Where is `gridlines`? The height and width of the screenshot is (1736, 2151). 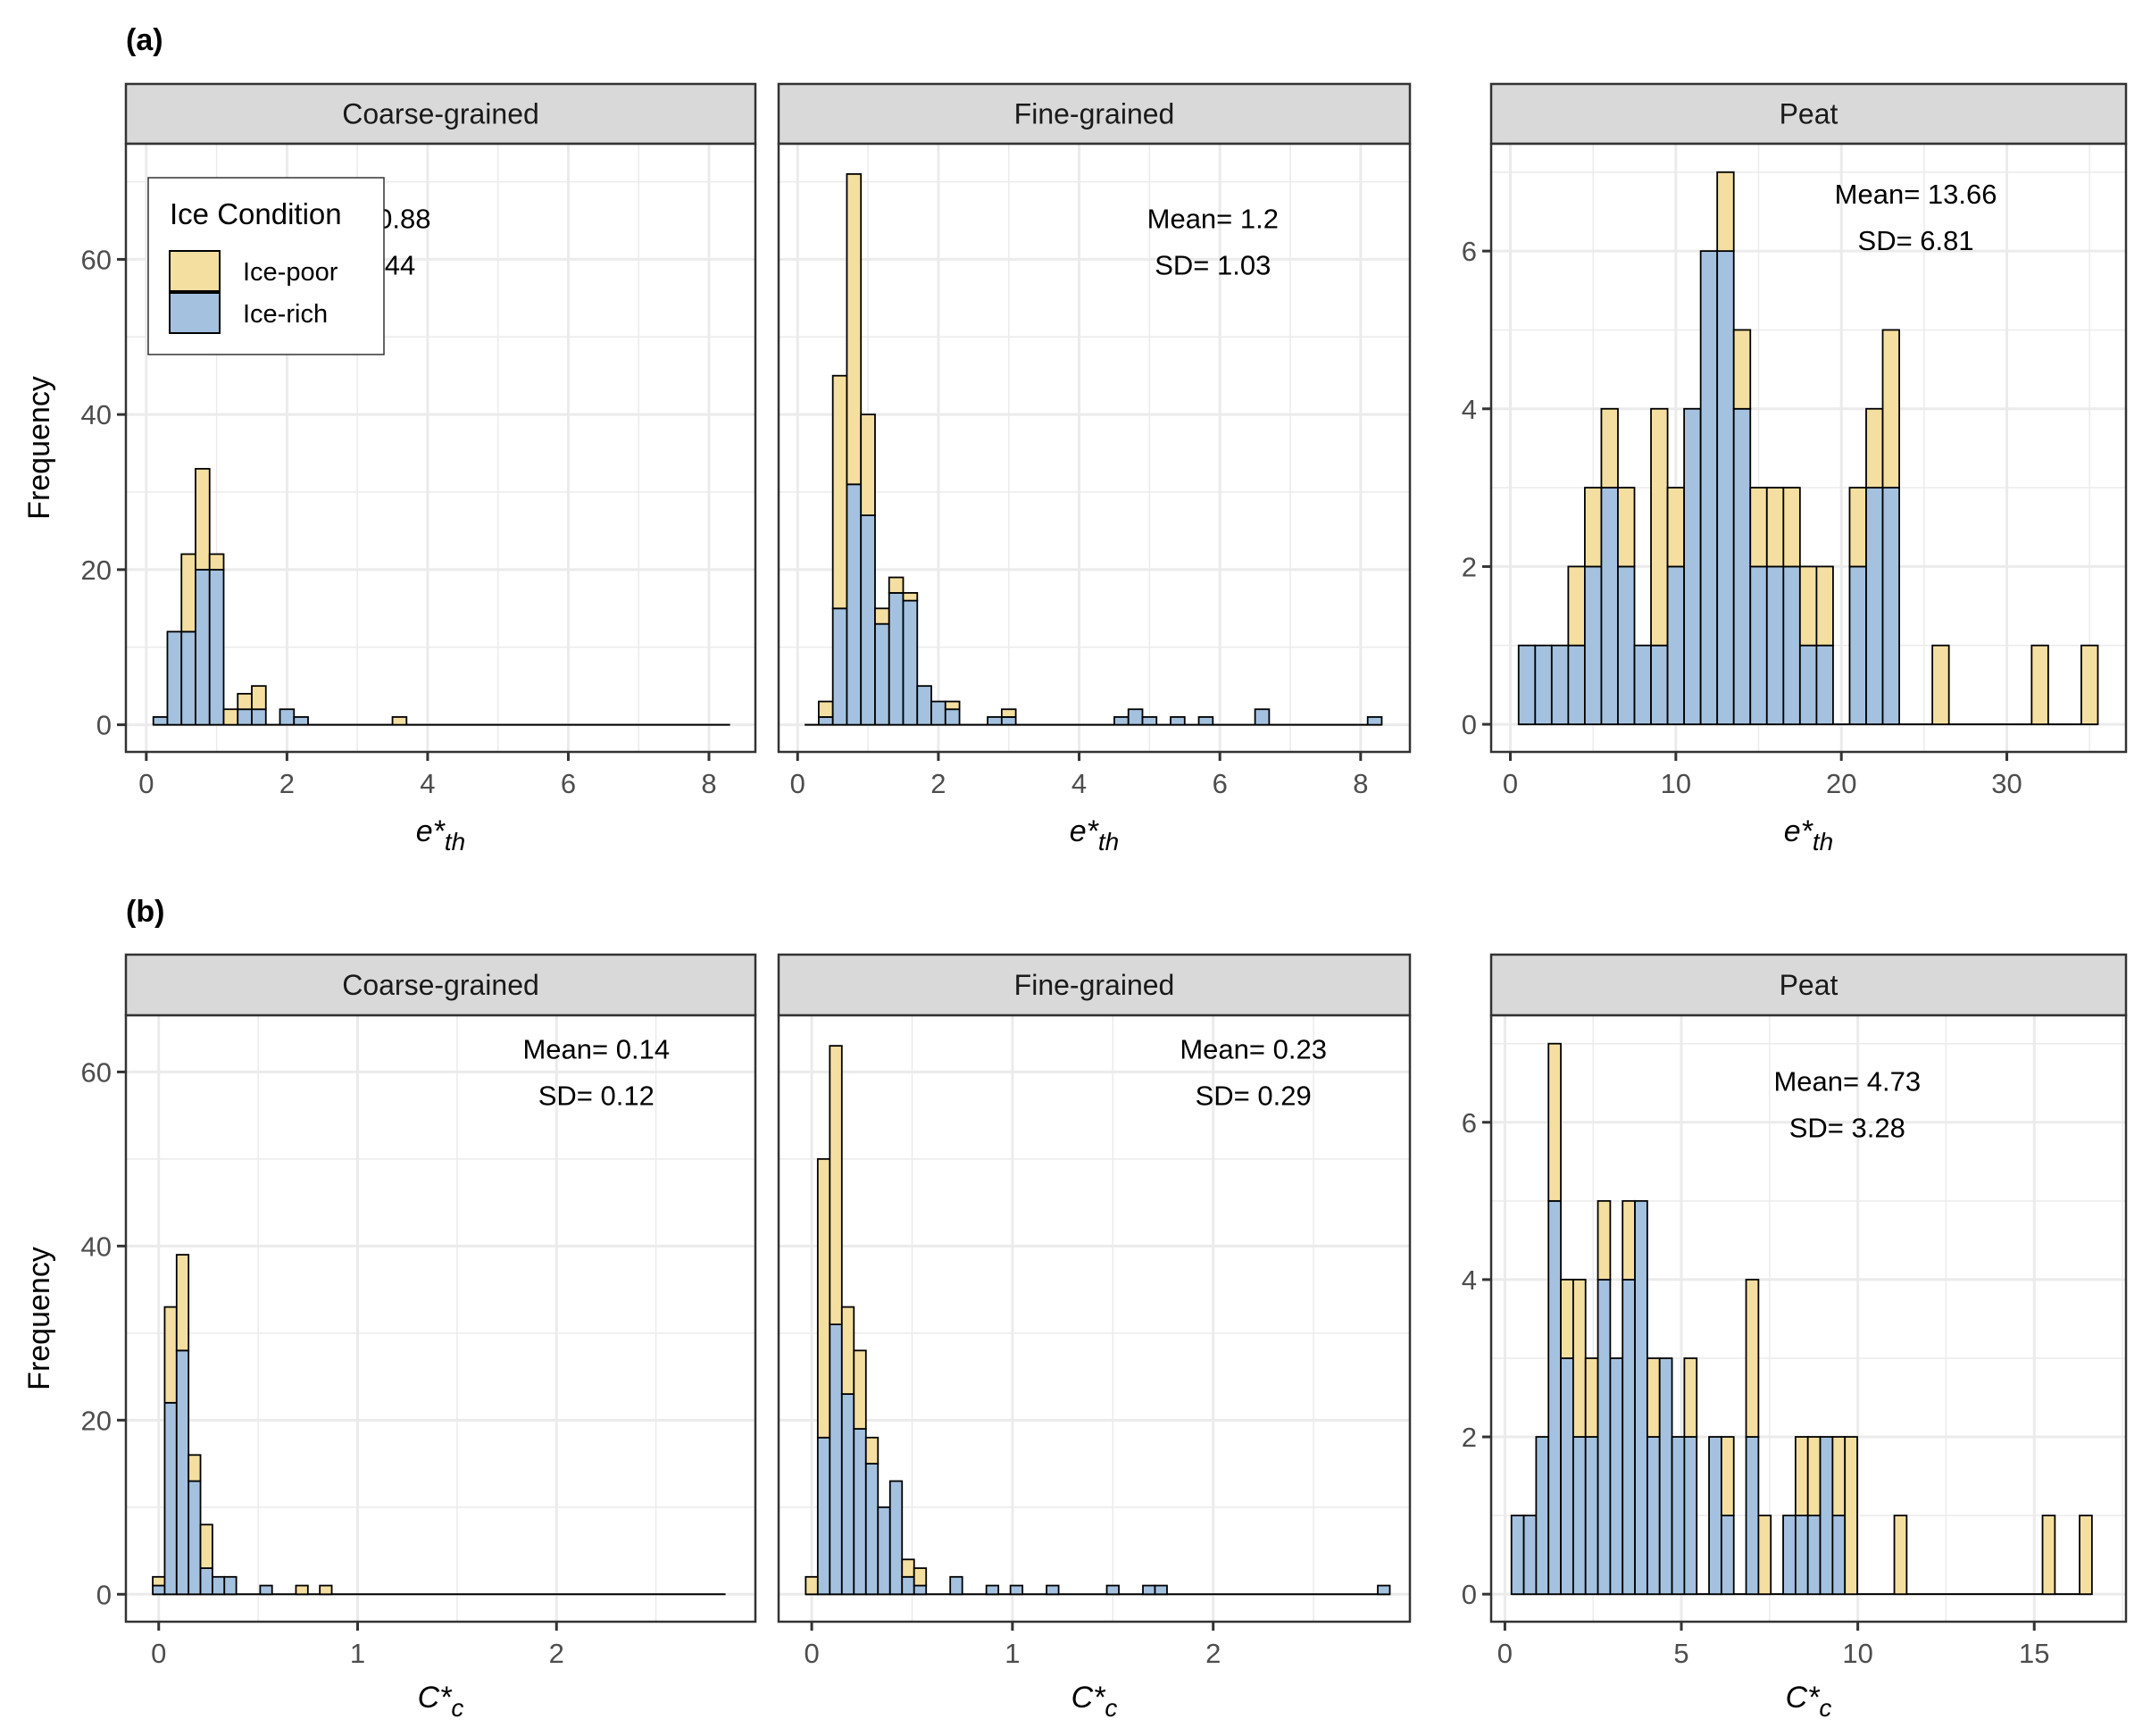
gridlines is located at coordinates (1094, 448).